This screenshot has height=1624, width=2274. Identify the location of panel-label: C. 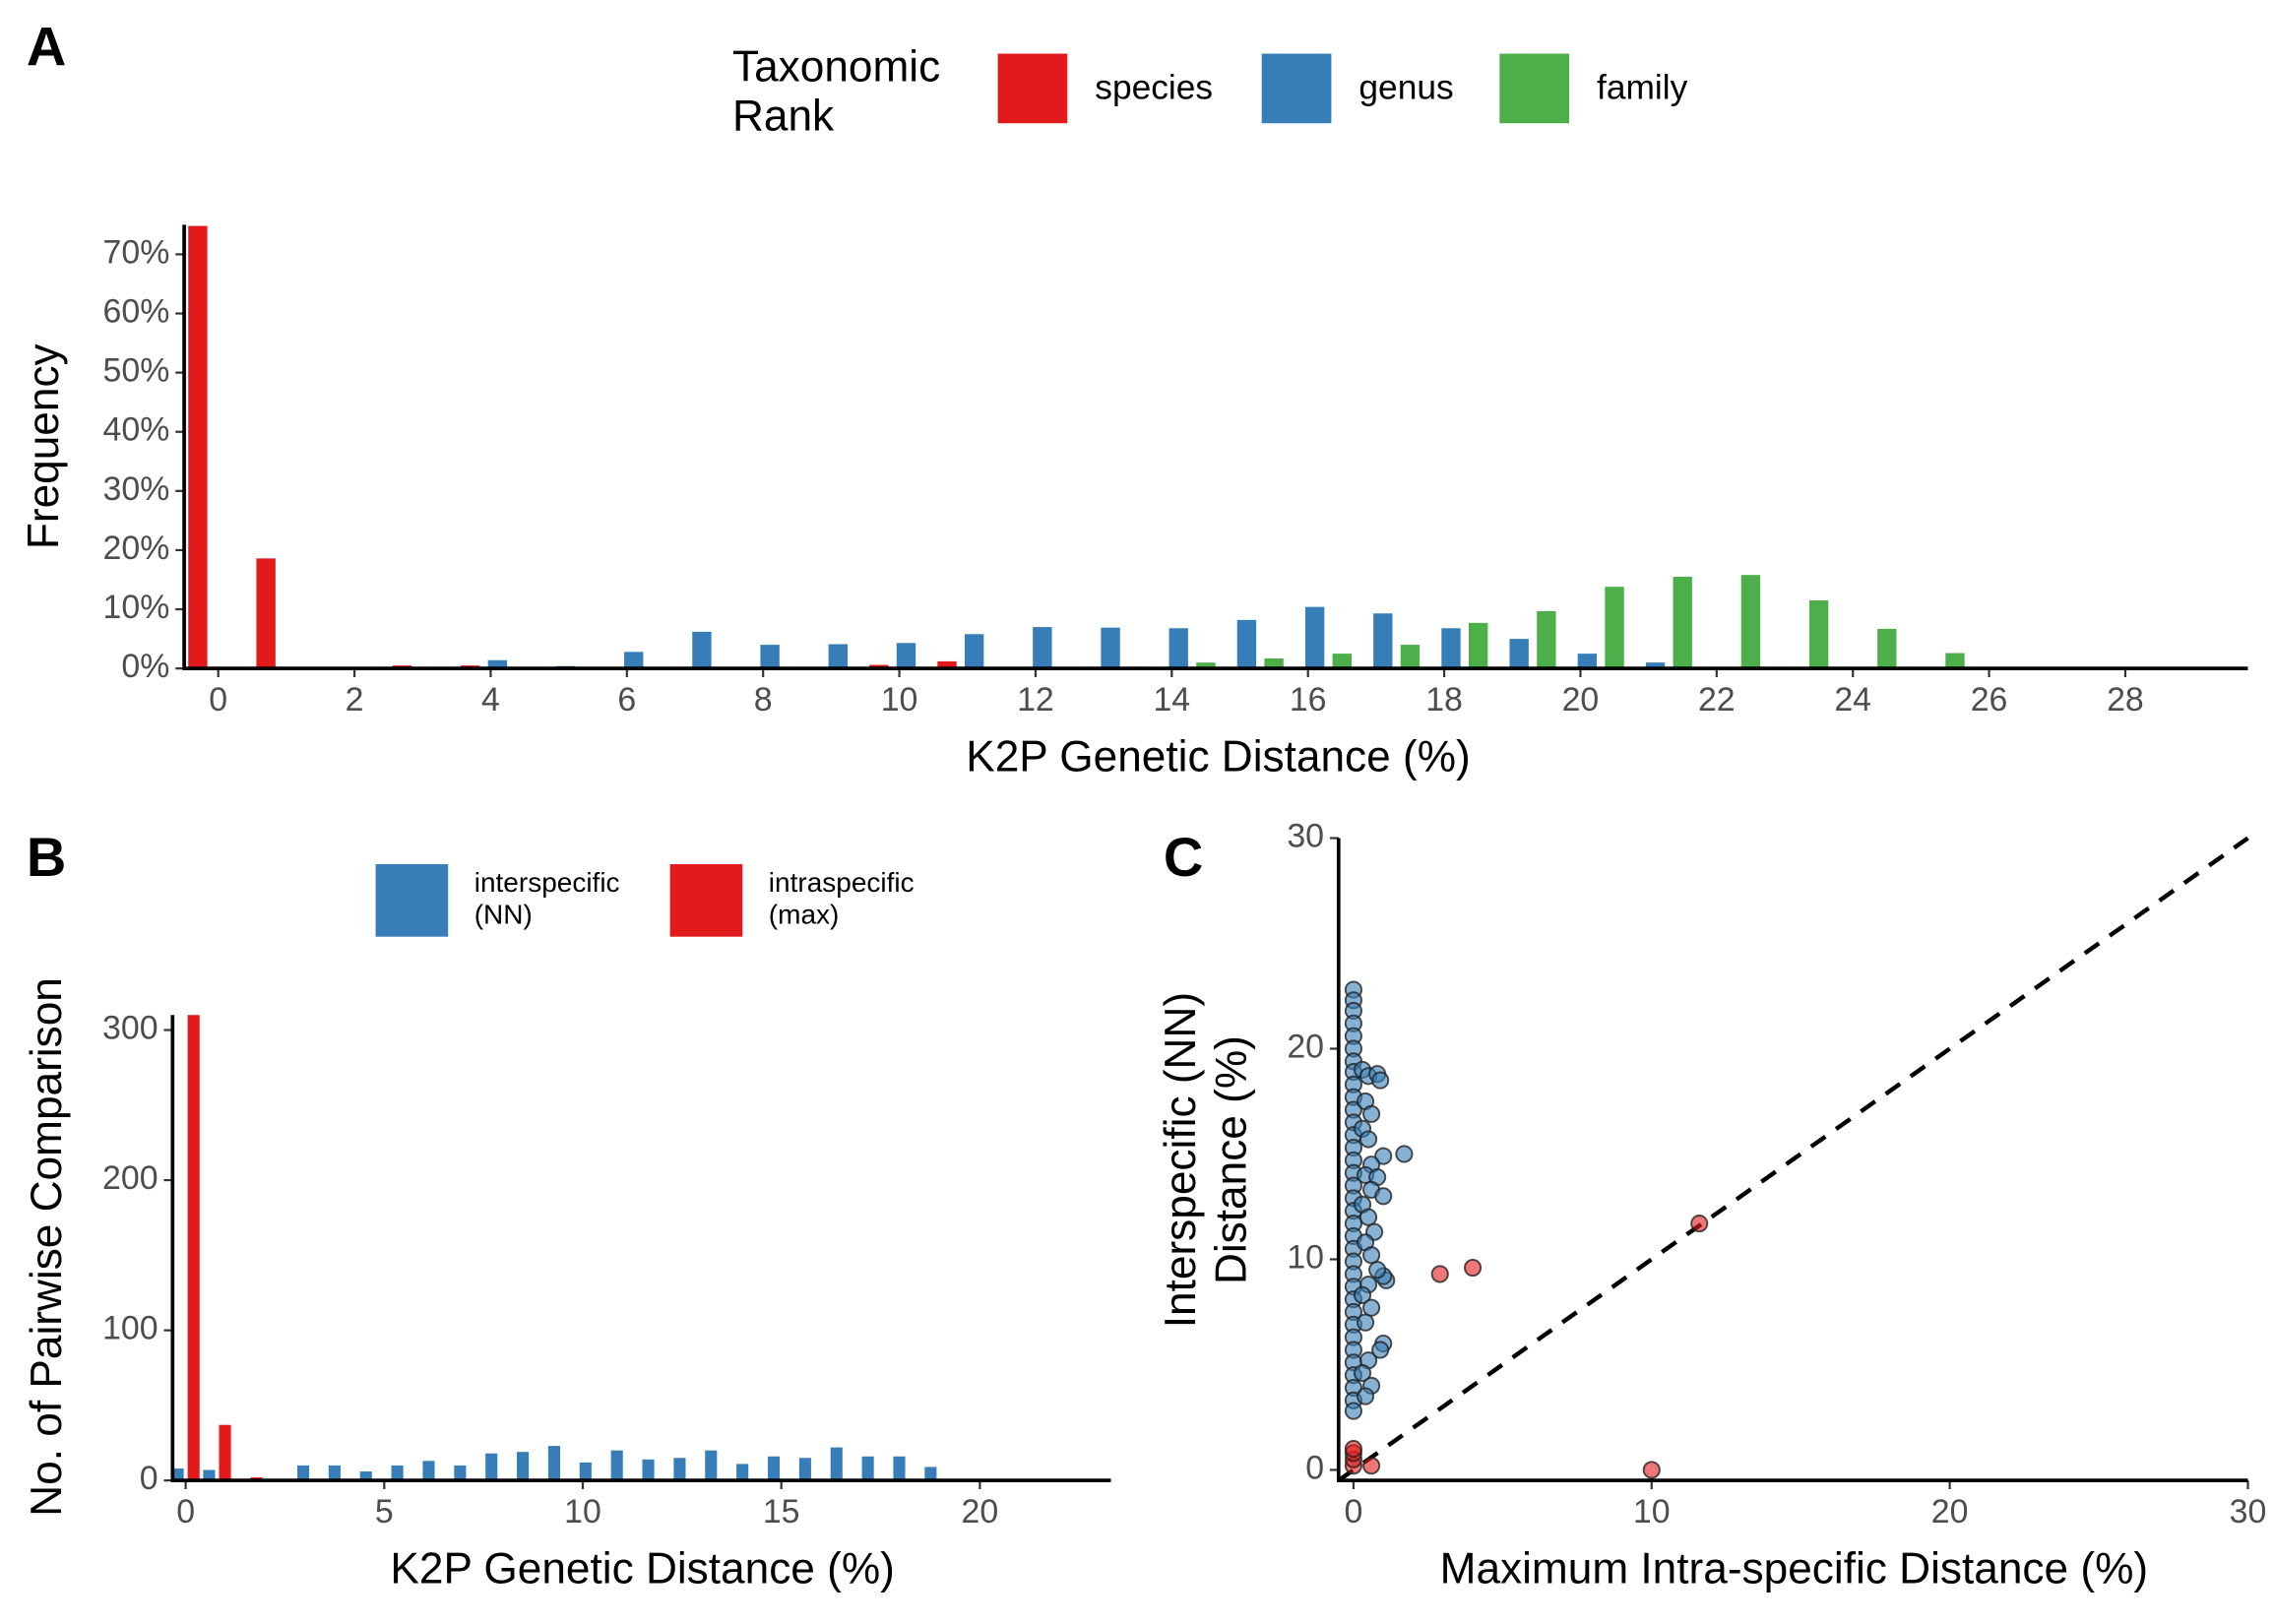
(1183, 857).